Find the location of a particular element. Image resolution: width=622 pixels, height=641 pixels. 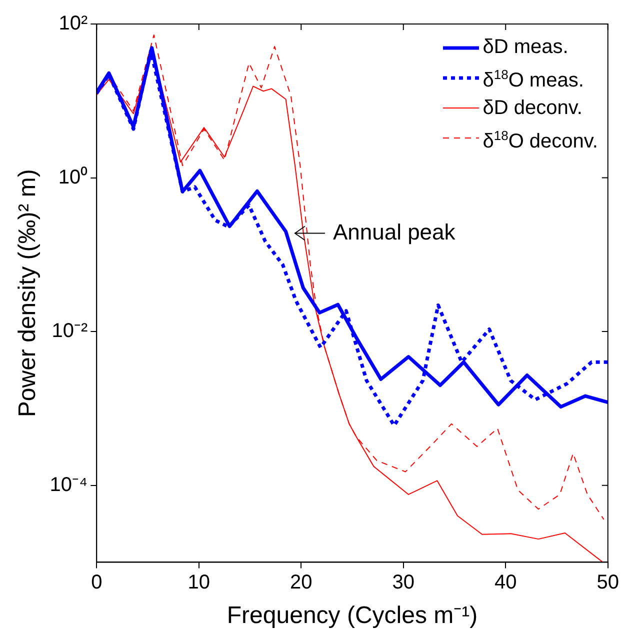

legend-label: δD meas. is located at coordinates (525, 47).